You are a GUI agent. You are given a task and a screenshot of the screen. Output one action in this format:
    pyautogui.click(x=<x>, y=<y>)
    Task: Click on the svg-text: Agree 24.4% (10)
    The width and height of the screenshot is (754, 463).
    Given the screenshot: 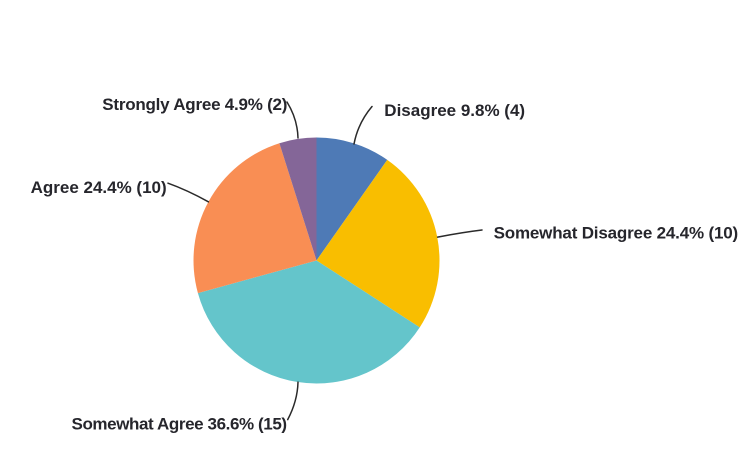 What is the action you would take?
    pyautogui.click(x=99, y=187)
    